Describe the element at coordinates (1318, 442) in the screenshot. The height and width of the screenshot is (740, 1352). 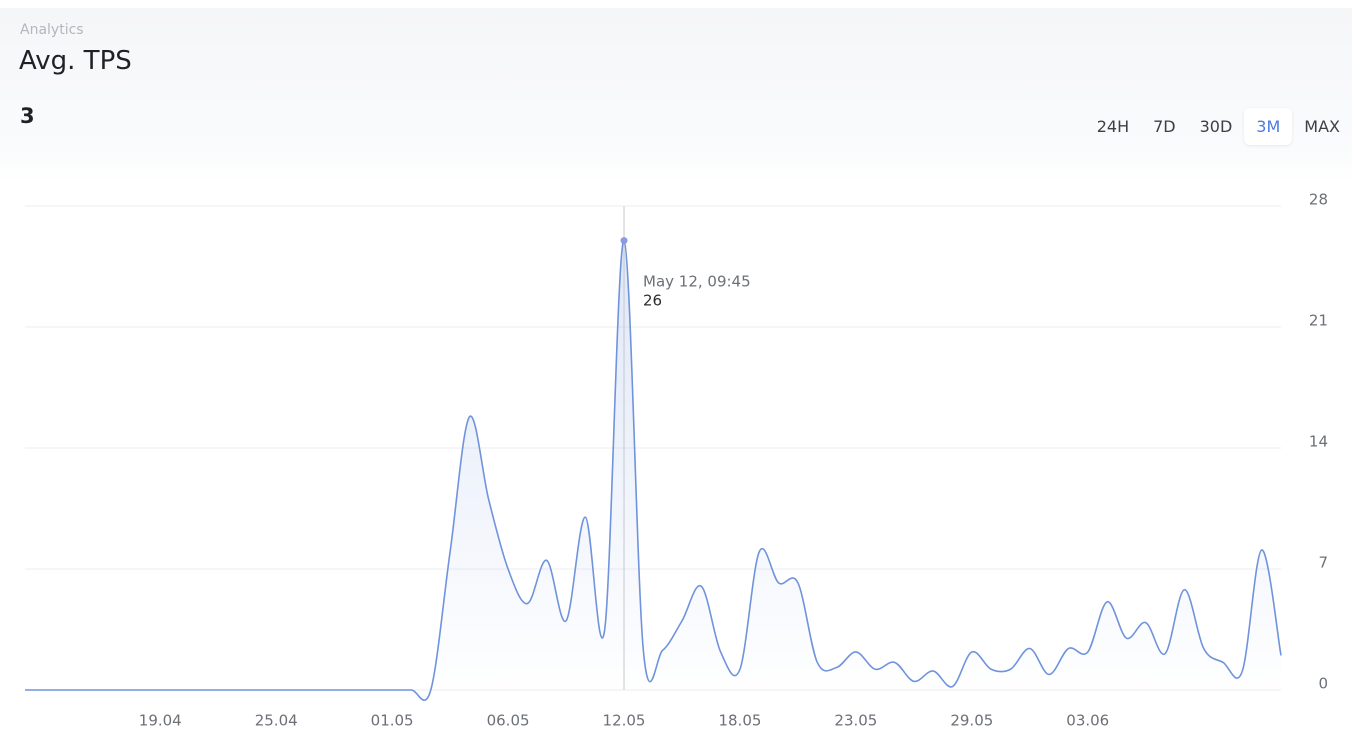
I see `y-tick-label: 14` at that location.